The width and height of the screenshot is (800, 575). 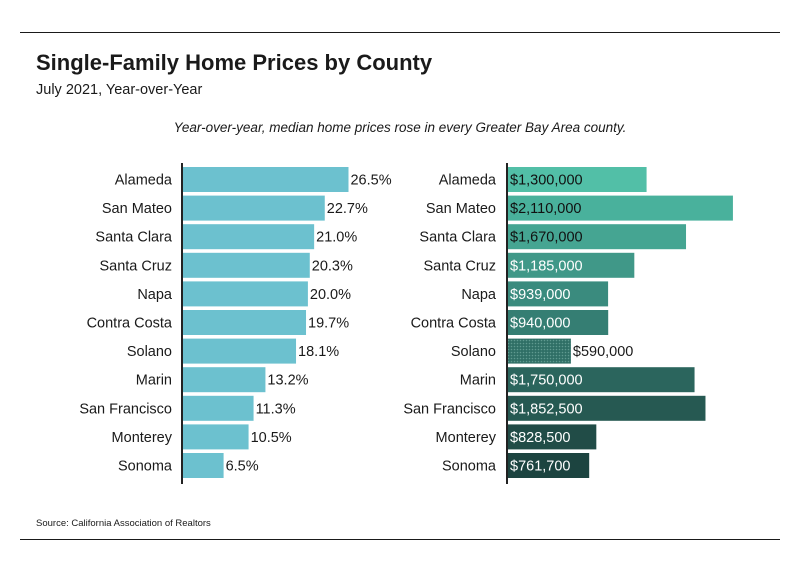 What do you see at coordinates (607, 408) in the screenshot?
I see `price-bar-san-francisco` at bounding box center [607, 408].